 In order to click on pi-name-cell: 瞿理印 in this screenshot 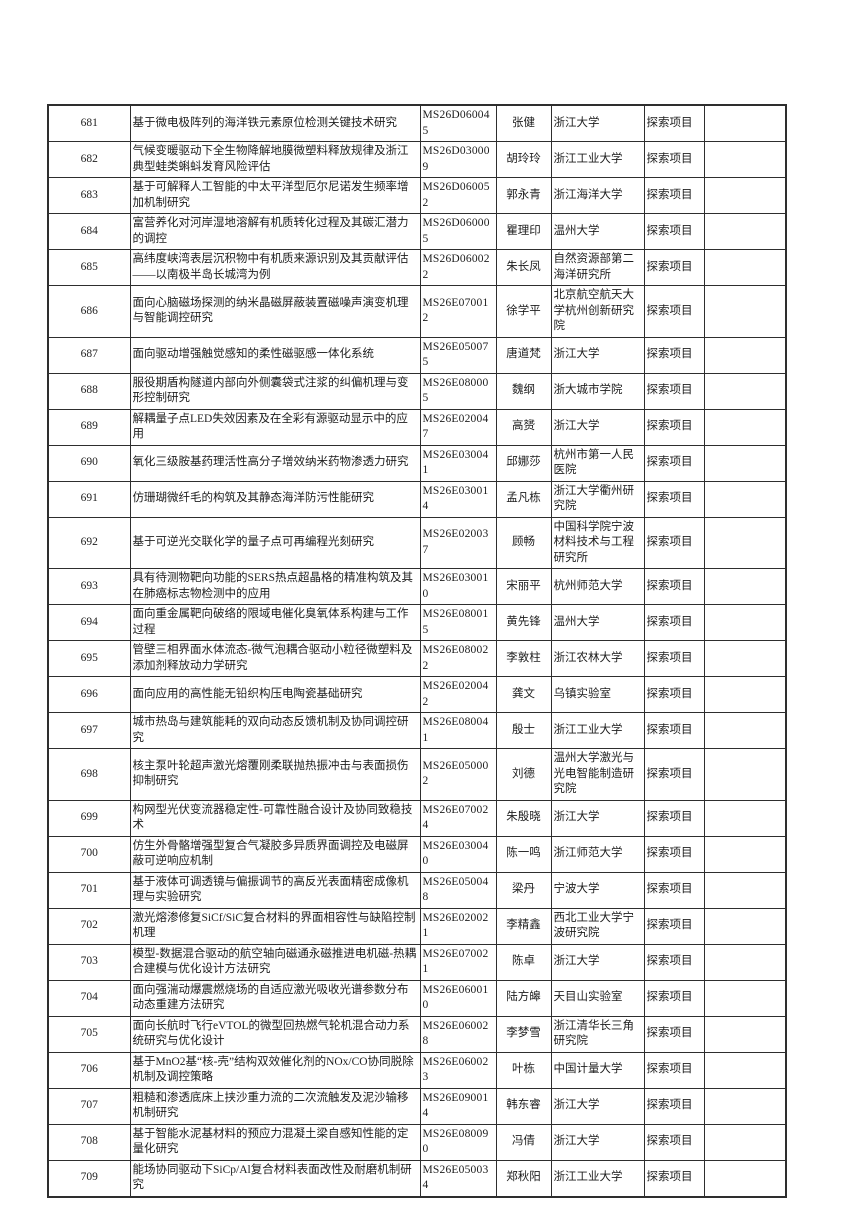, I will do `click(523, 231)`.